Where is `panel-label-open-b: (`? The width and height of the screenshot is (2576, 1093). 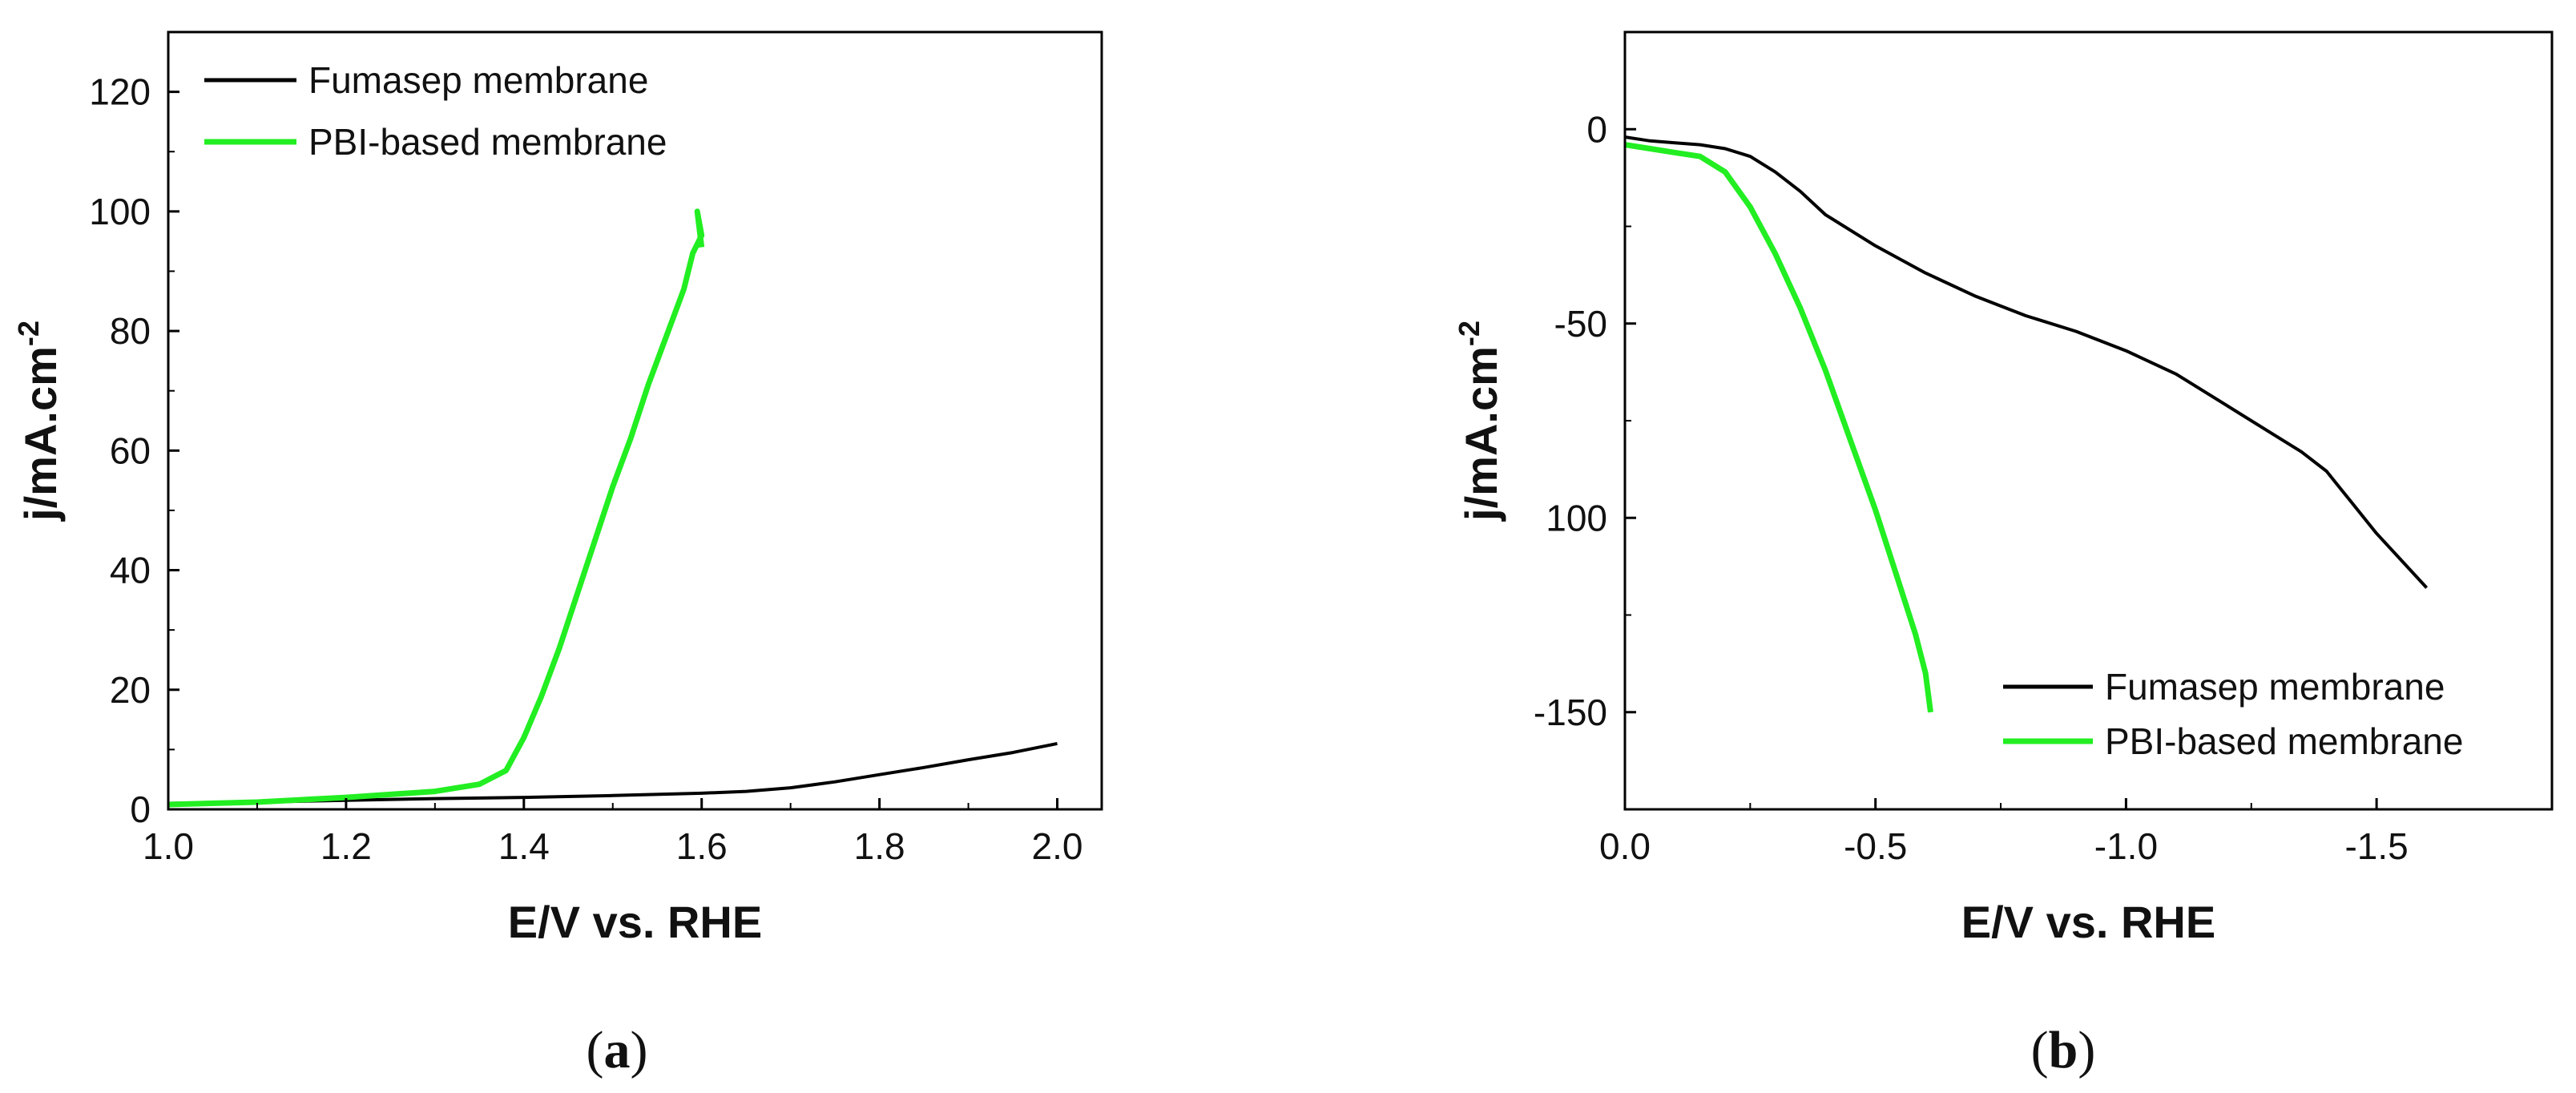
panel-label-open-b: ( is located at coordinates (2040, 1050).